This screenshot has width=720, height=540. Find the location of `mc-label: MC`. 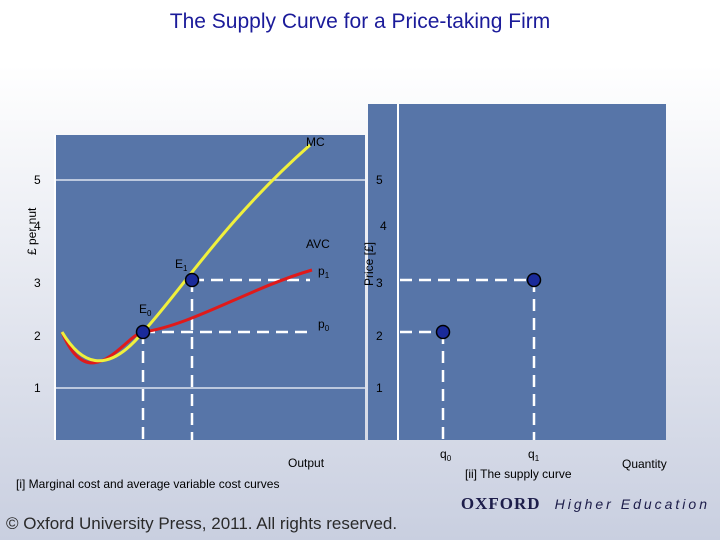

mc-label: MC is located at coordinates (315, 142).